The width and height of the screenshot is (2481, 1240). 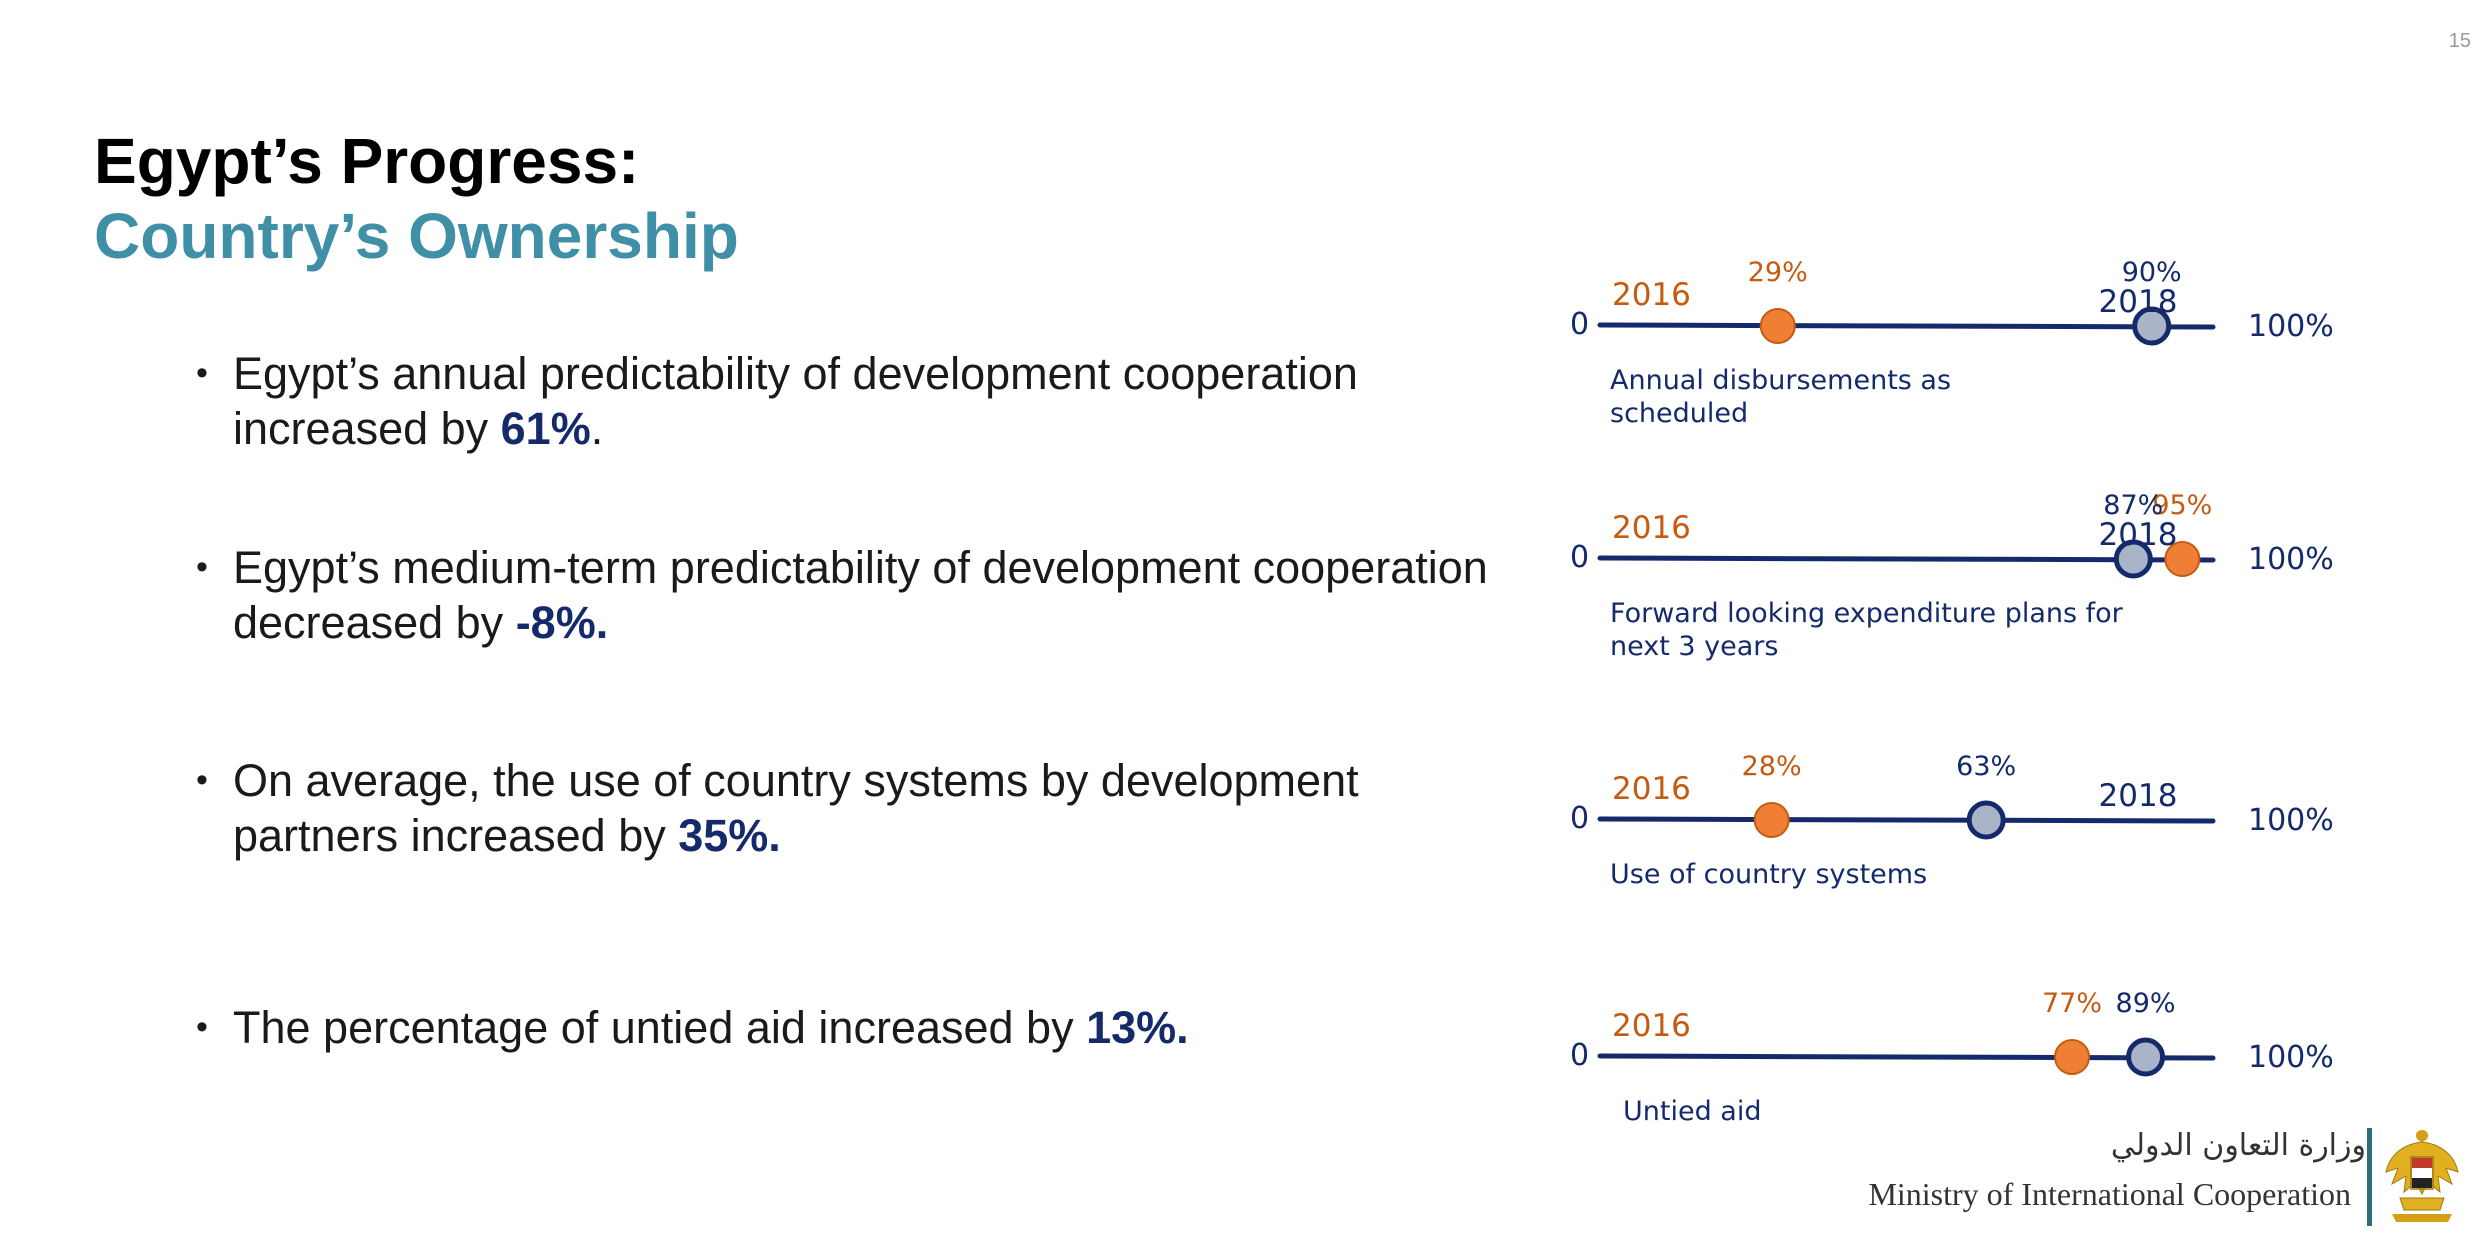 What do you see at coordinates (2146, 1003) in the screenshot?
I see `value-label-2018: 89%` at bounding box center [2146, 1003].